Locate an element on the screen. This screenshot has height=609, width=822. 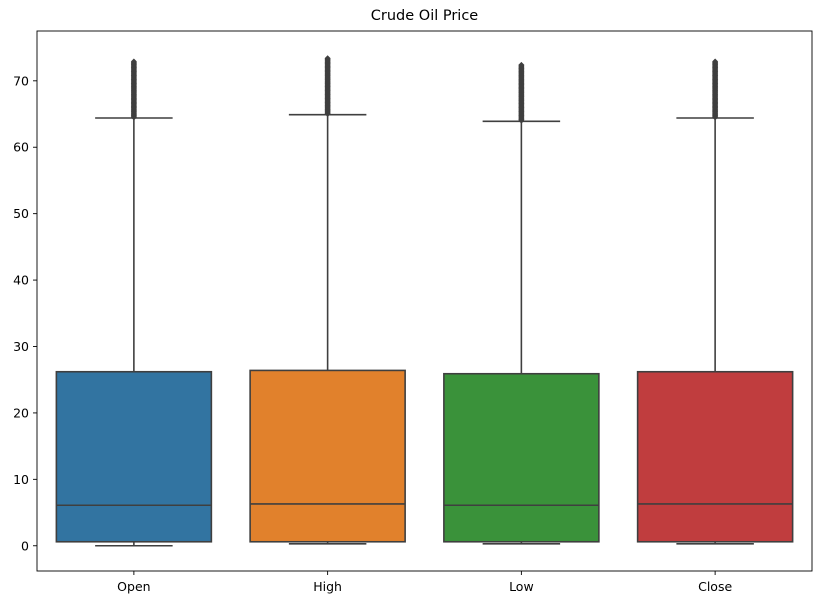
y-tick-label: 0 is located at coordinates (25, 545).